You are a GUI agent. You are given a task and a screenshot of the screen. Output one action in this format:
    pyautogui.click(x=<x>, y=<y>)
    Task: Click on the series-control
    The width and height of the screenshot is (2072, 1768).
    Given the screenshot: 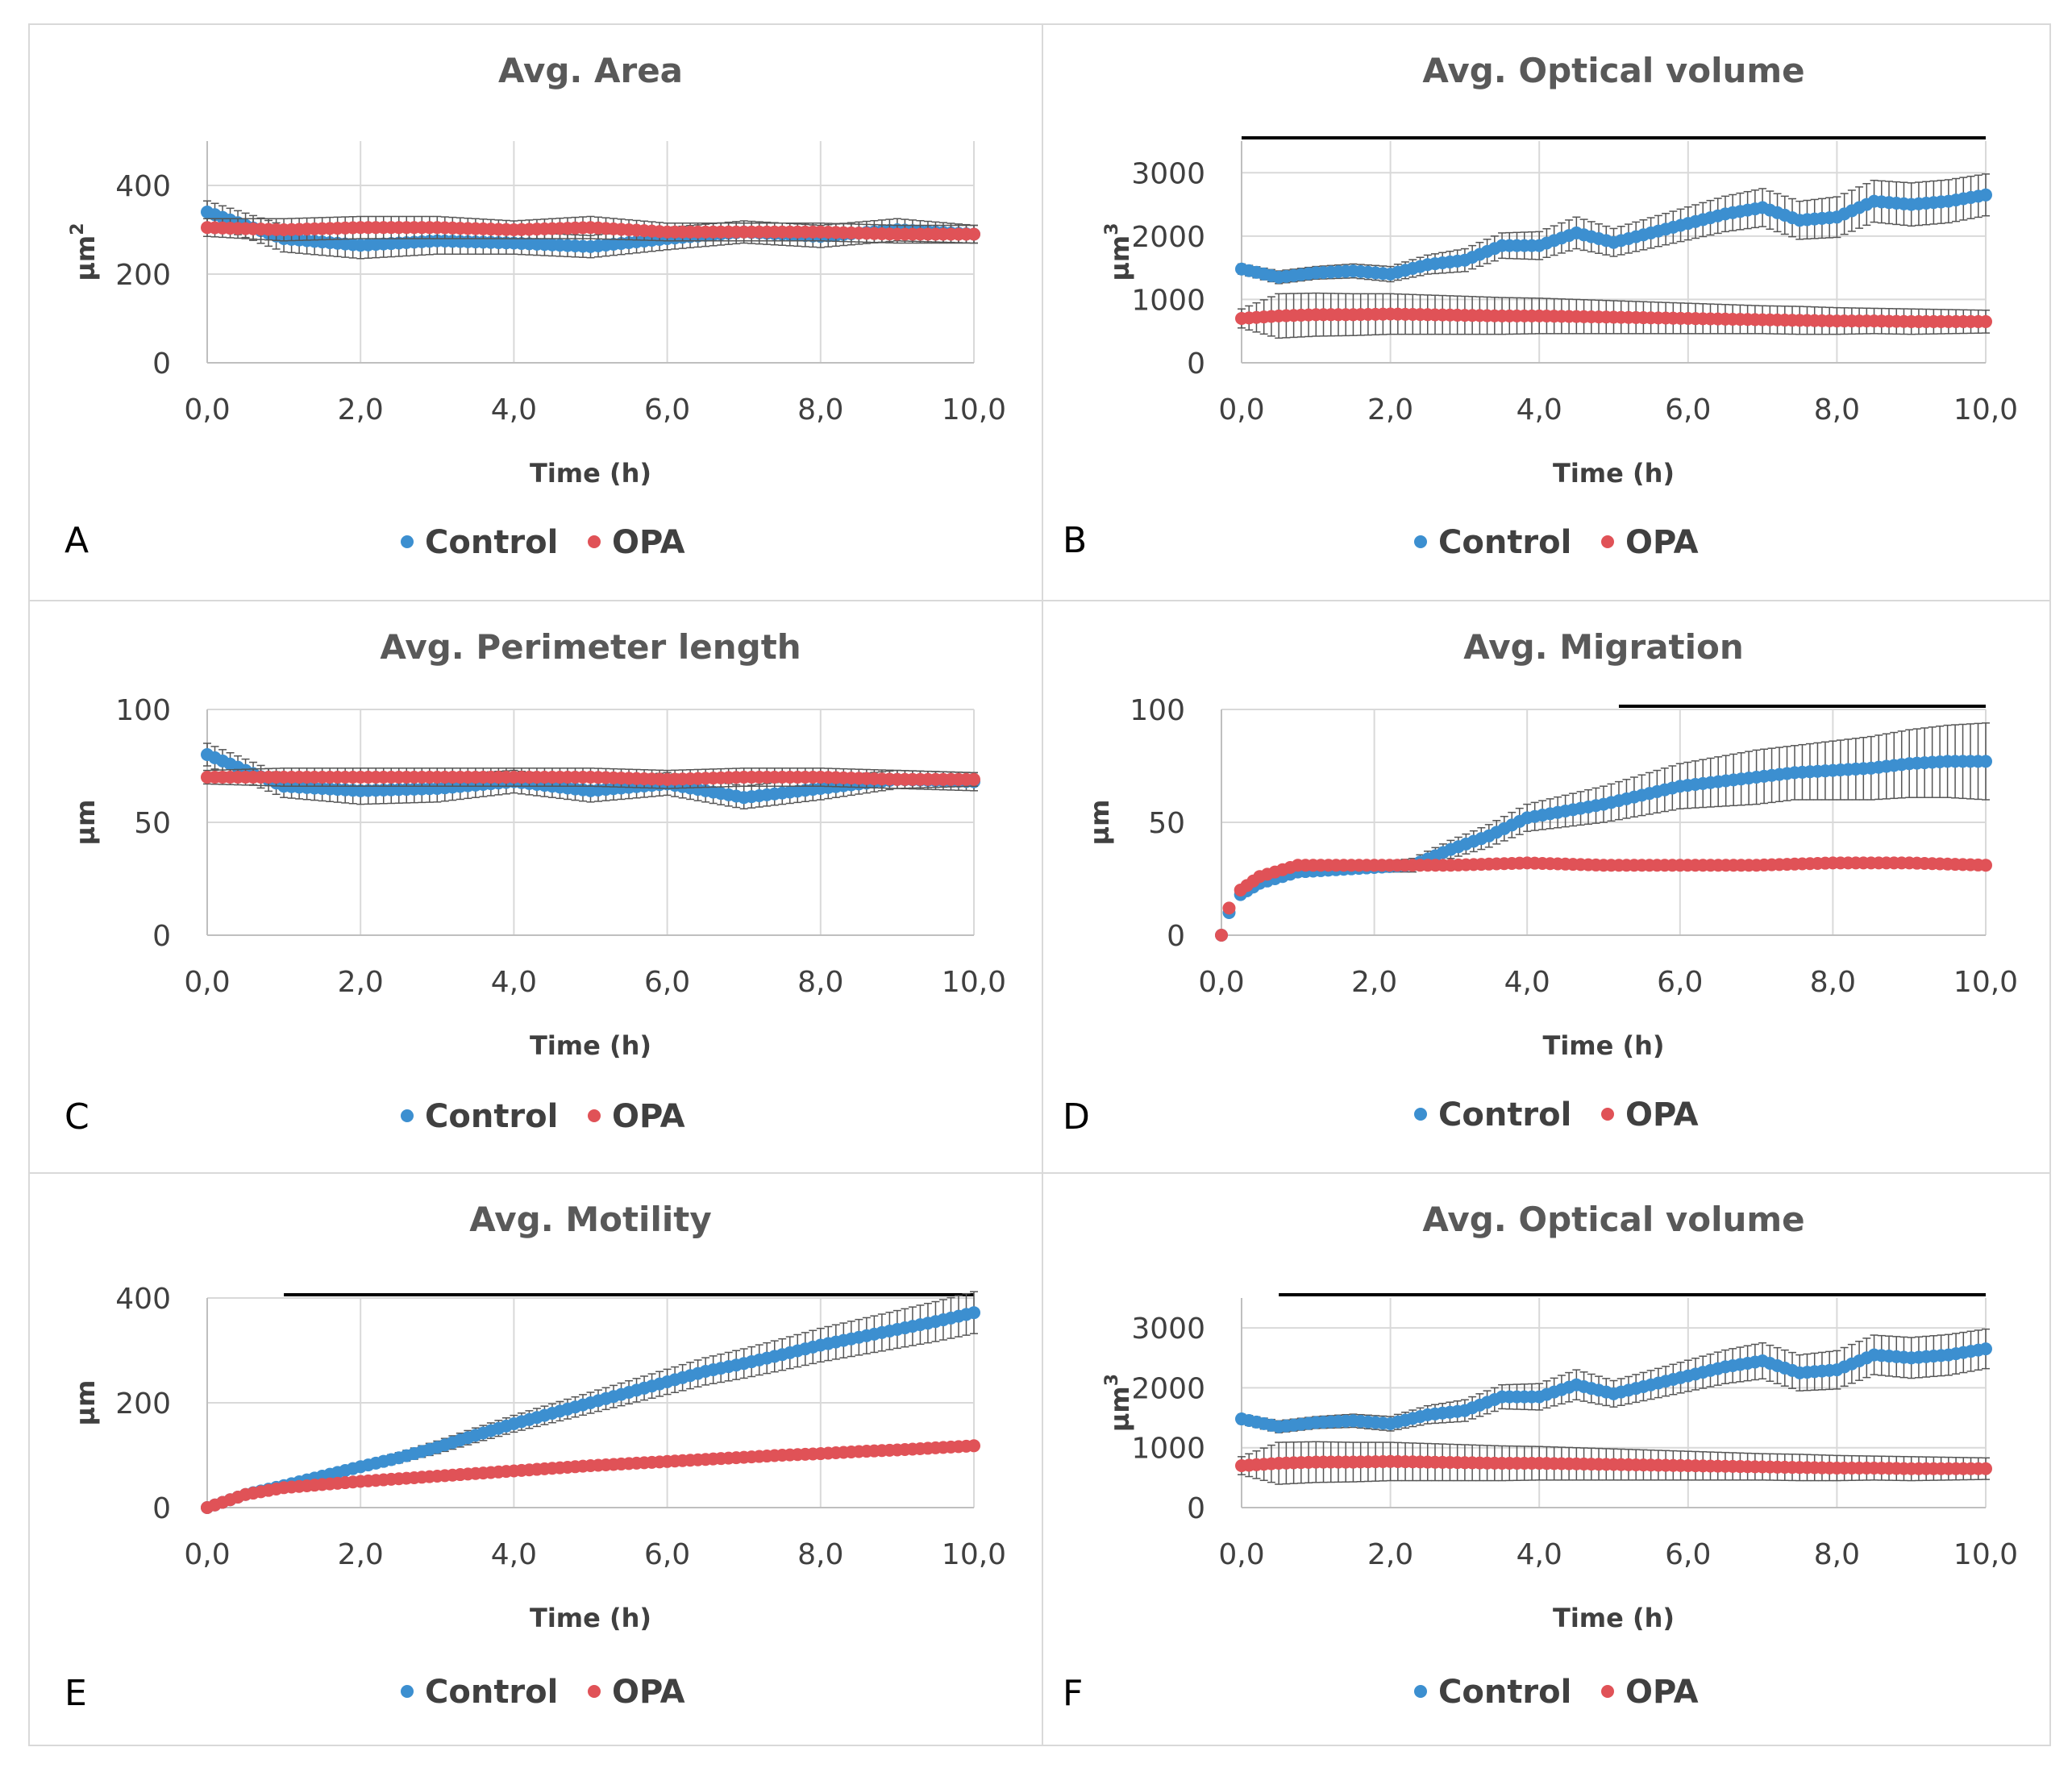 What is the action you would take?
    pyautogui.click(x=1603, y=832)
    